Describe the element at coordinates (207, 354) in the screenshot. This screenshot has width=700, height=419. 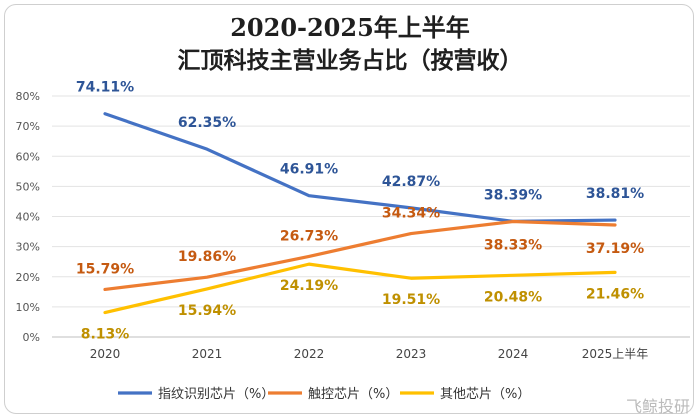
I see `x-tick-label: 2021` at that location.